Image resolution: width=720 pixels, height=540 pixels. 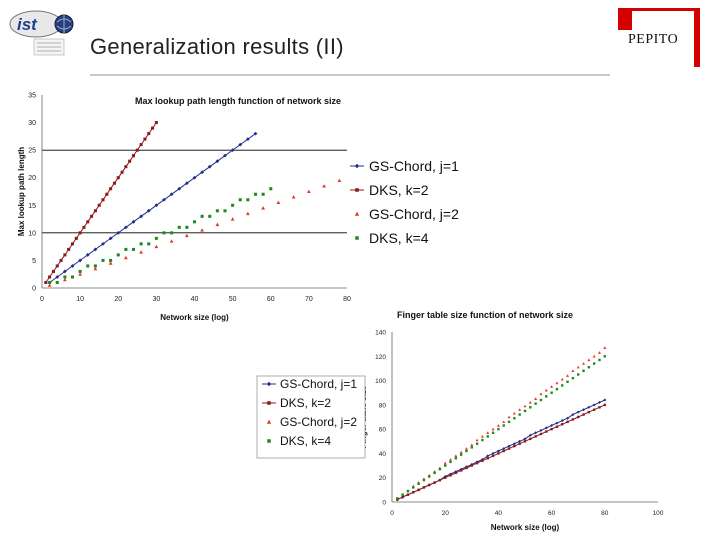 I want to click on y-tick-label: 20, so click(x=383, y=478).